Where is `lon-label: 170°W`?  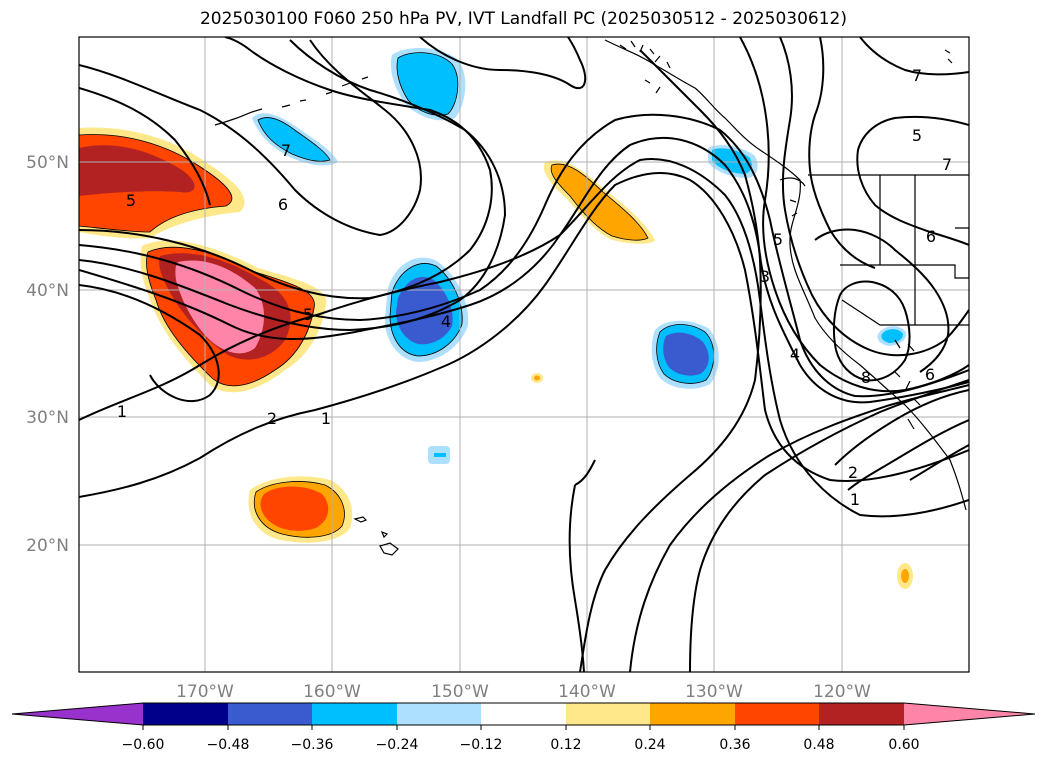
lon-label: 170°W is located at coordinates (205, 692).